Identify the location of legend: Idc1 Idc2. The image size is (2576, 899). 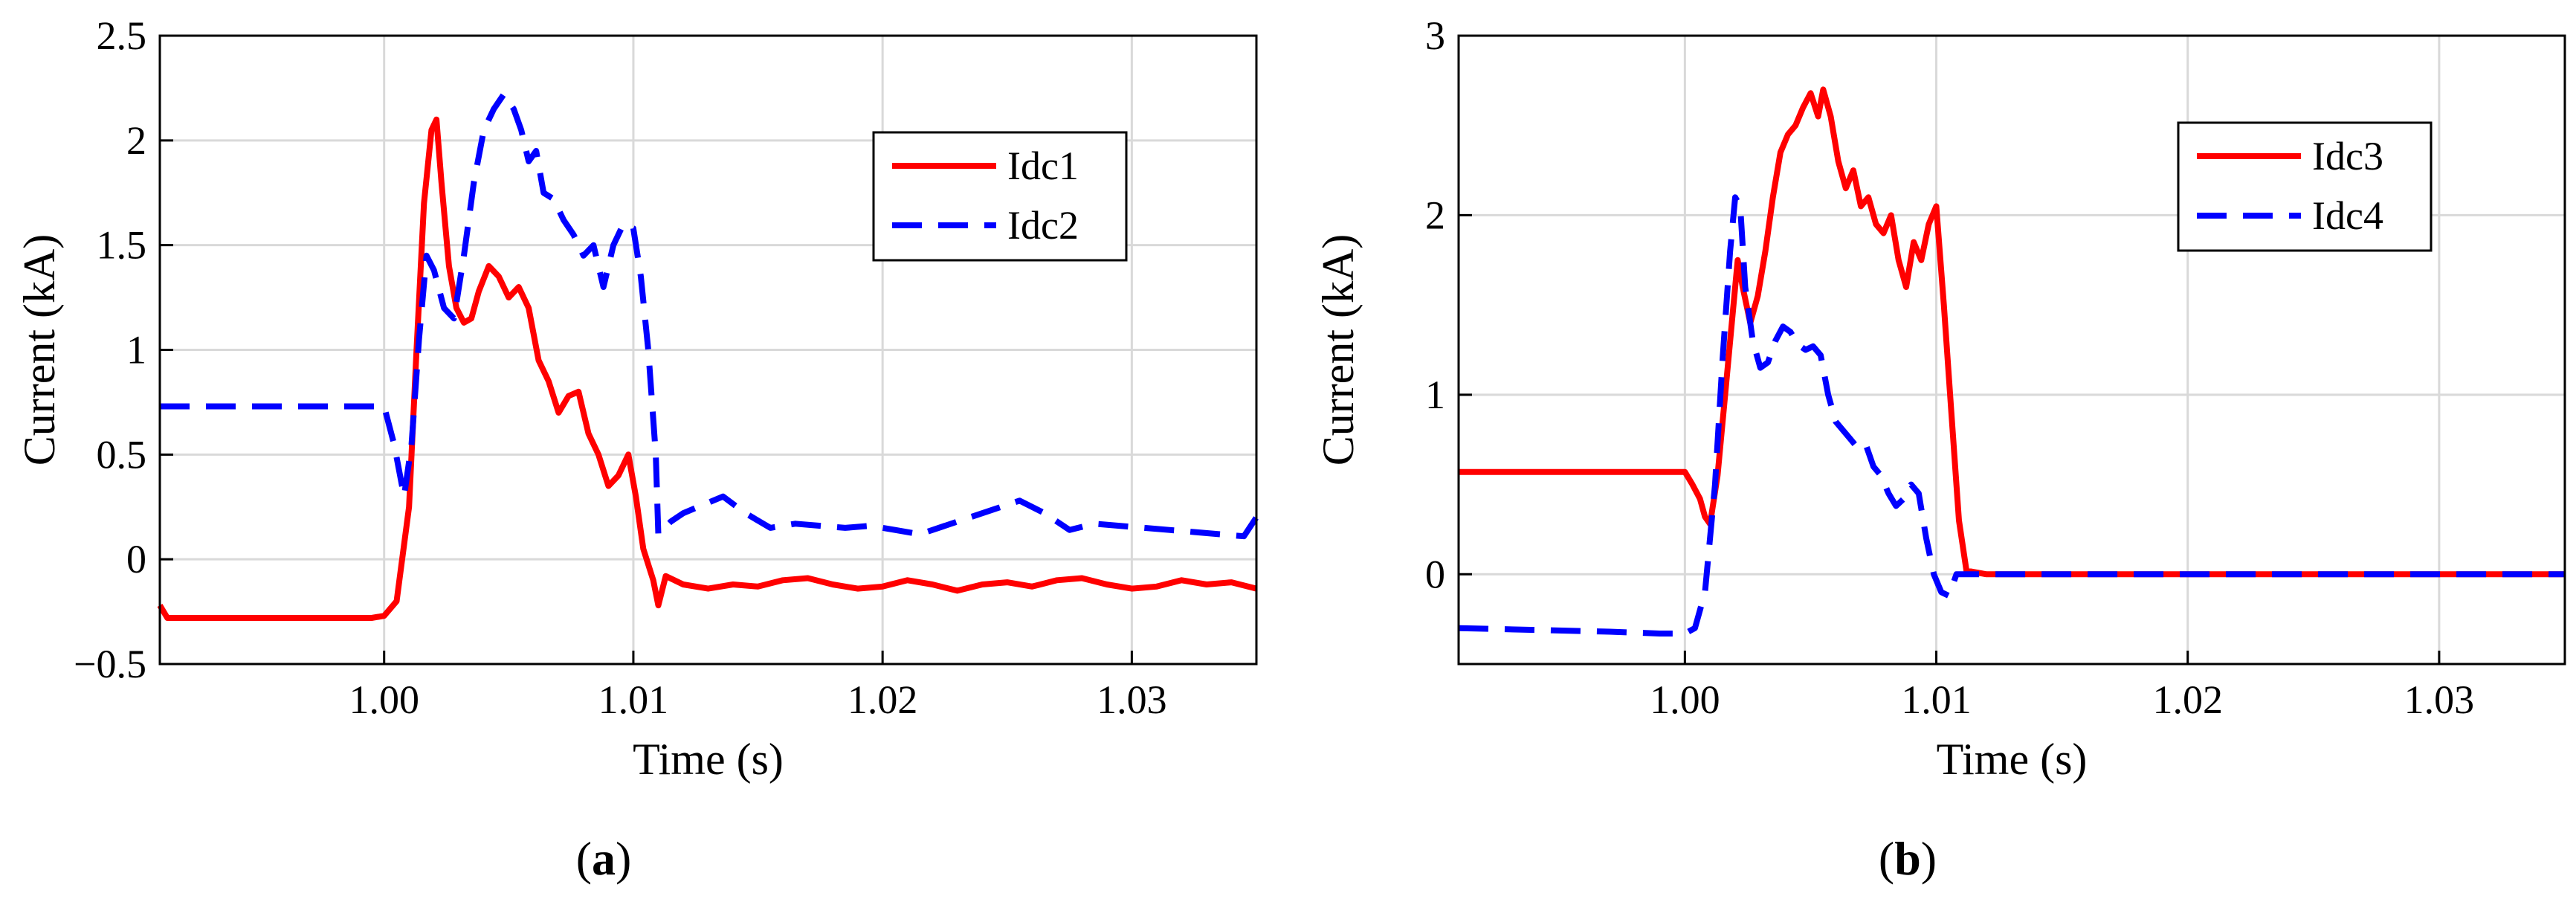
(1000, 196).